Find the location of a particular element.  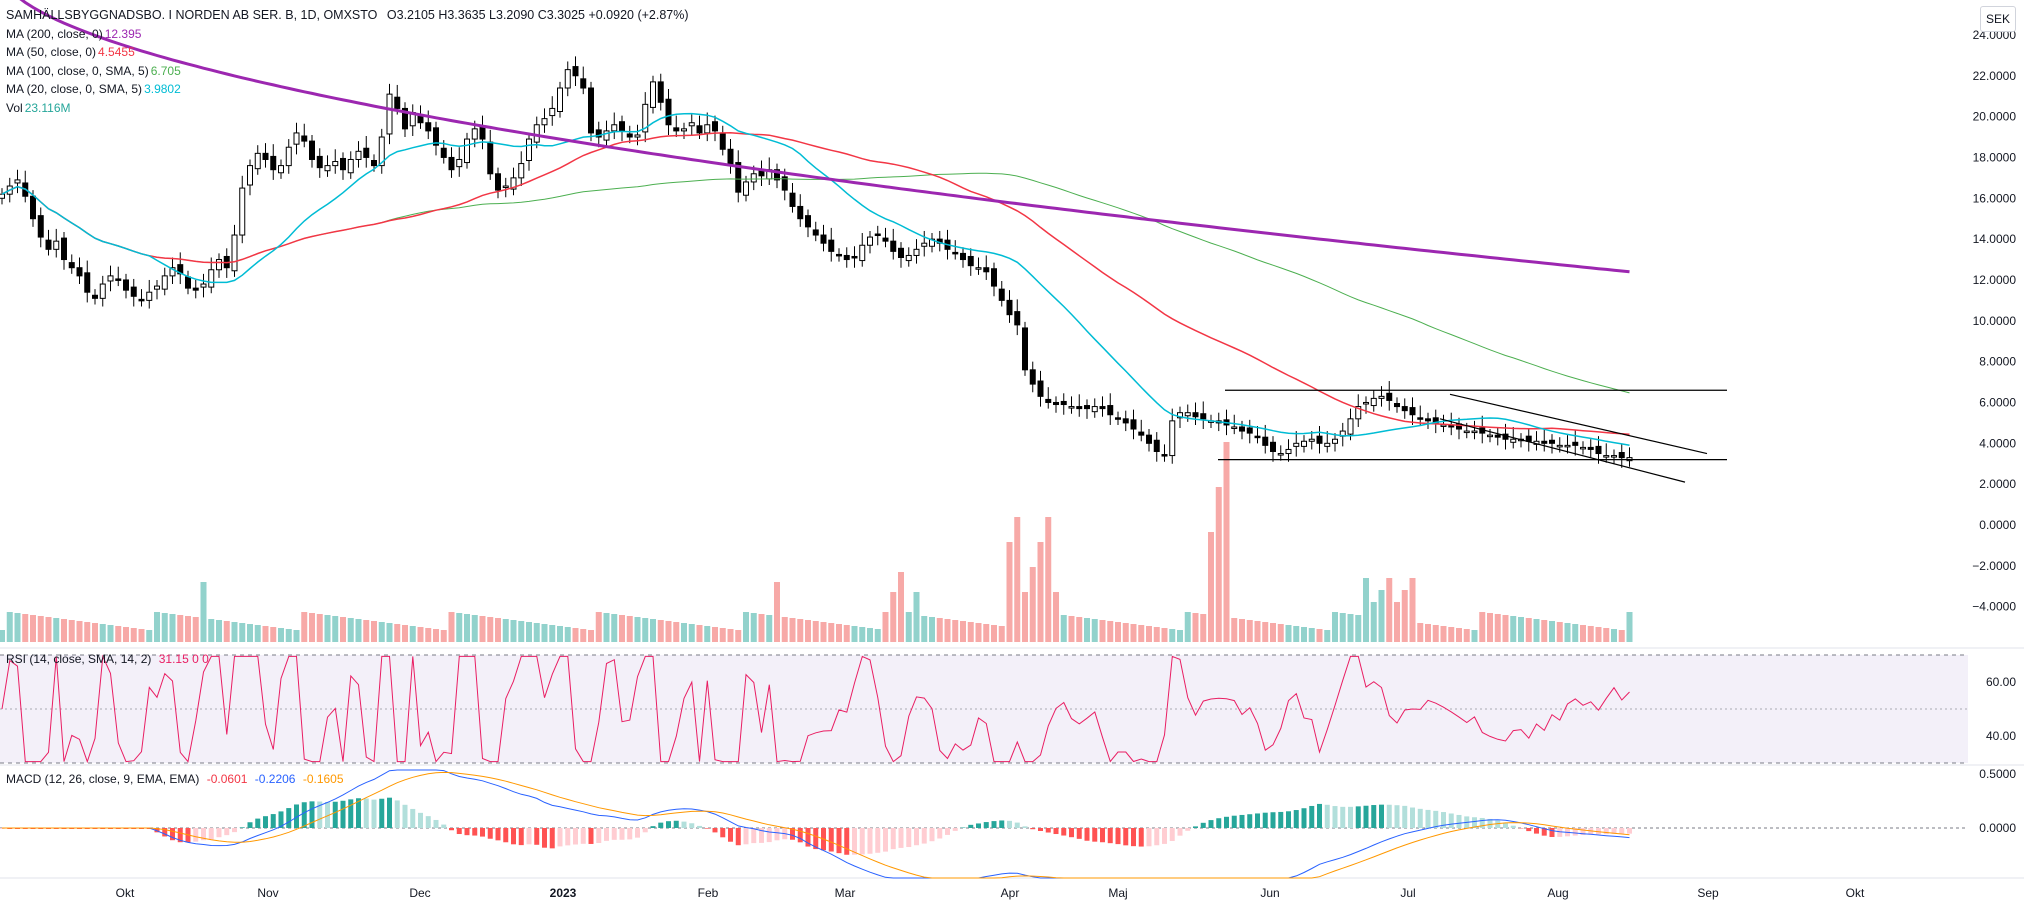

x-tick-label: Nov is located at coordinates (267, 893).